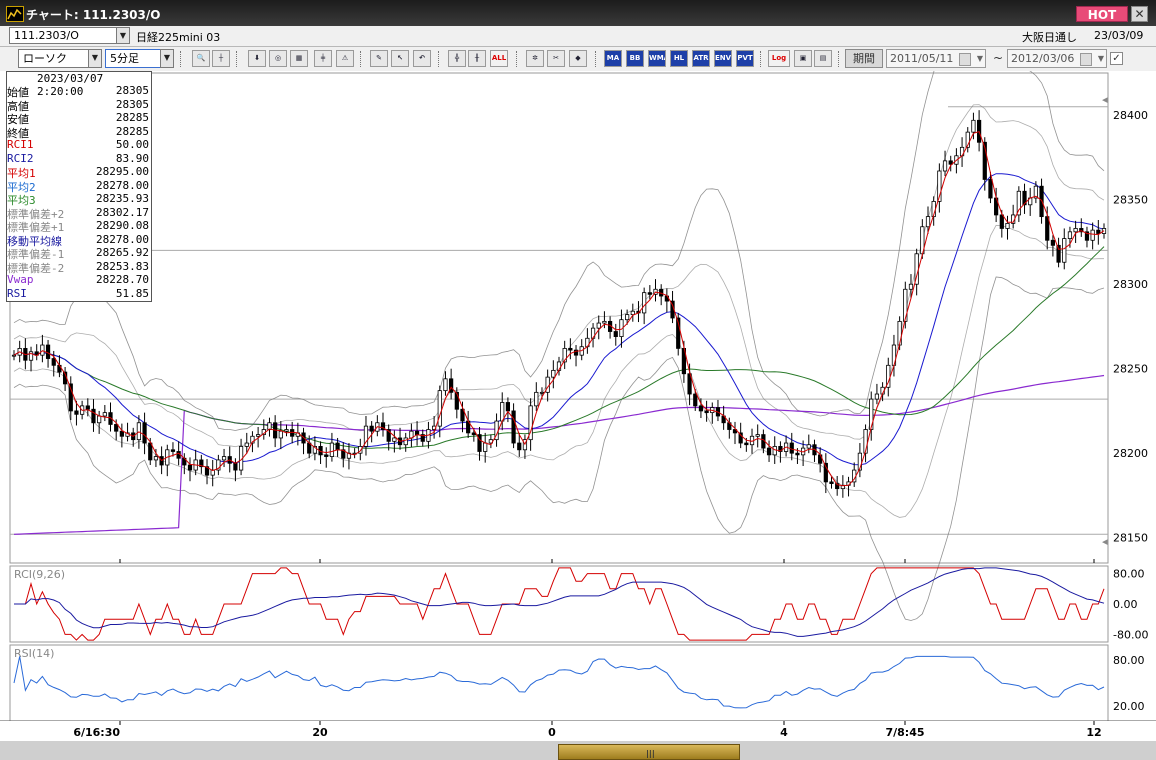 The height and width of the screenshot is (760, 1156). Describe the element at coordinates (803, 58) in the screenshot. I see `export-icon: ▣` at that location.